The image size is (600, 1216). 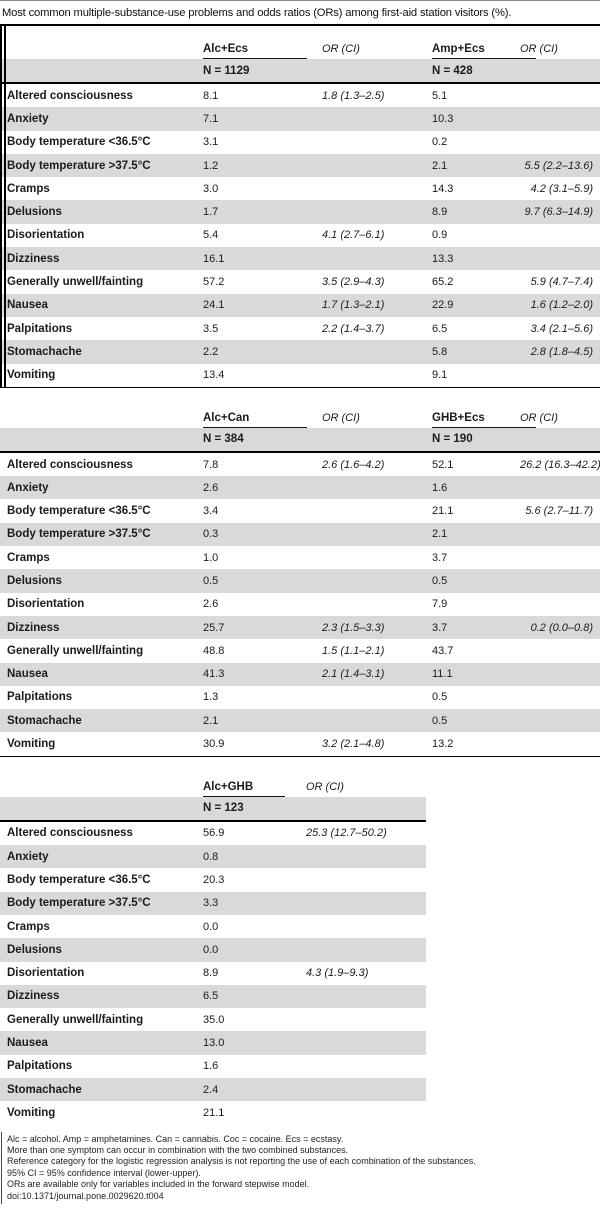 I want to click on percent-value: 3.3, so click(x=211, y=903).